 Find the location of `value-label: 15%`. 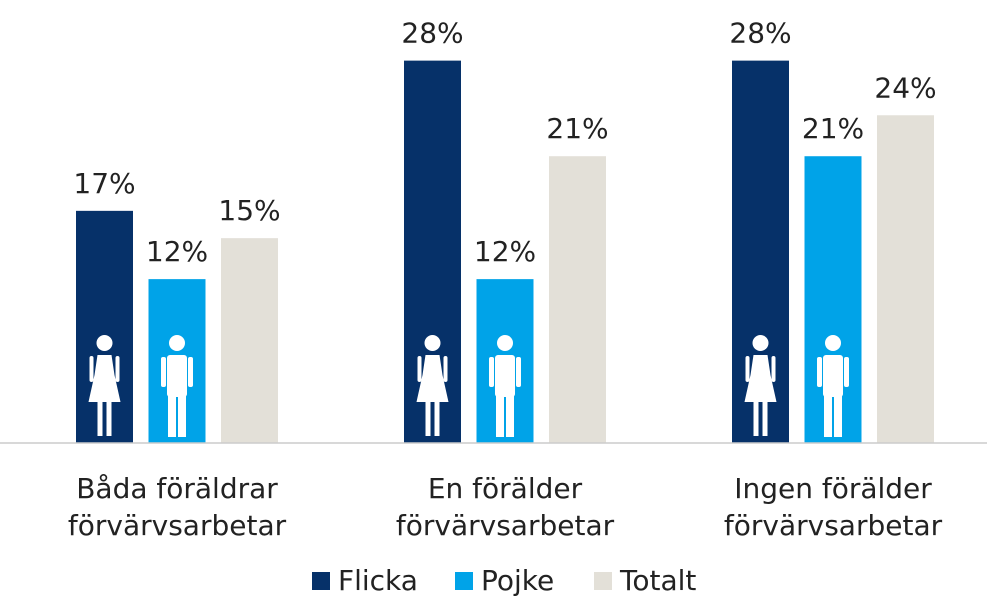

value-label: 15% is located at coordinates (249, 210).